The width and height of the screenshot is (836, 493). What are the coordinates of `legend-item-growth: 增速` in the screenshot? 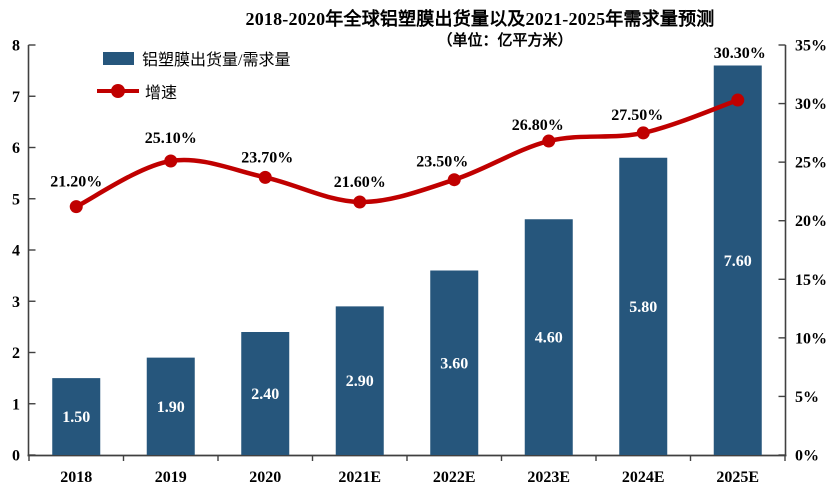 It's located at (137, 91).